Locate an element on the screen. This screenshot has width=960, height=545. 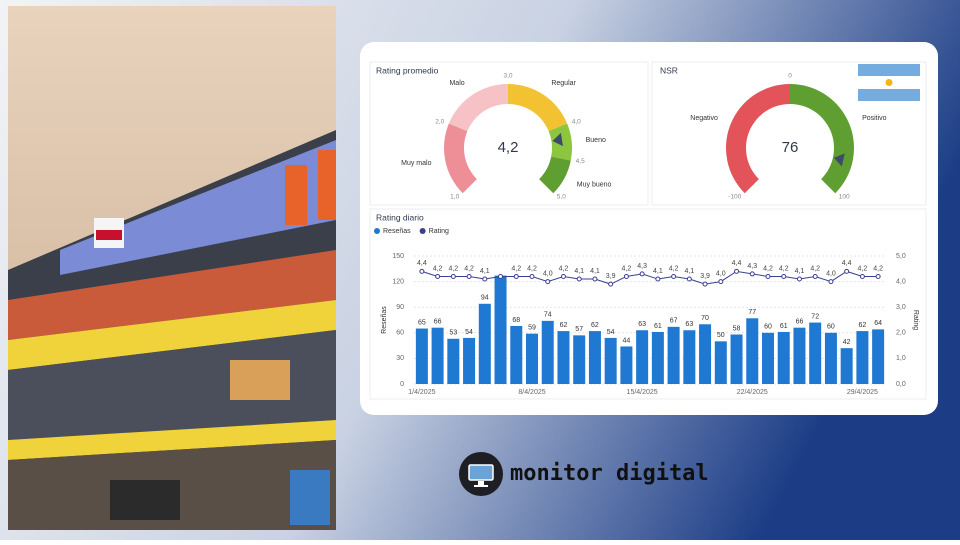
bar-value-label: 53 is located at coordinates (453, 333).